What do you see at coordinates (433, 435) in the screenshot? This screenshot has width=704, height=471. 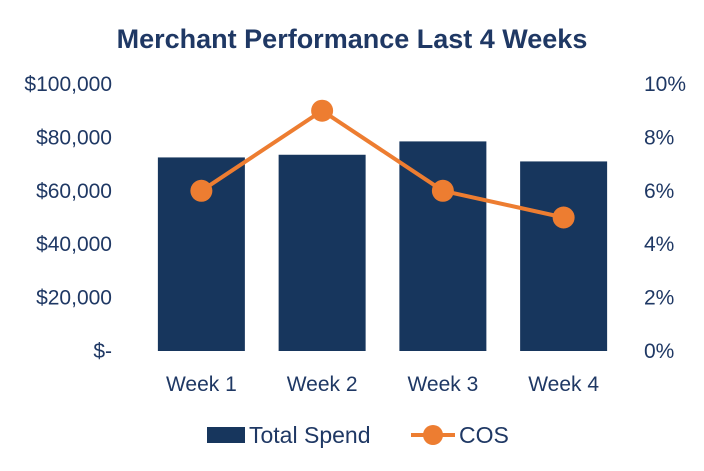 I see `legend-marker-cos` at bounding box center [433, 435].